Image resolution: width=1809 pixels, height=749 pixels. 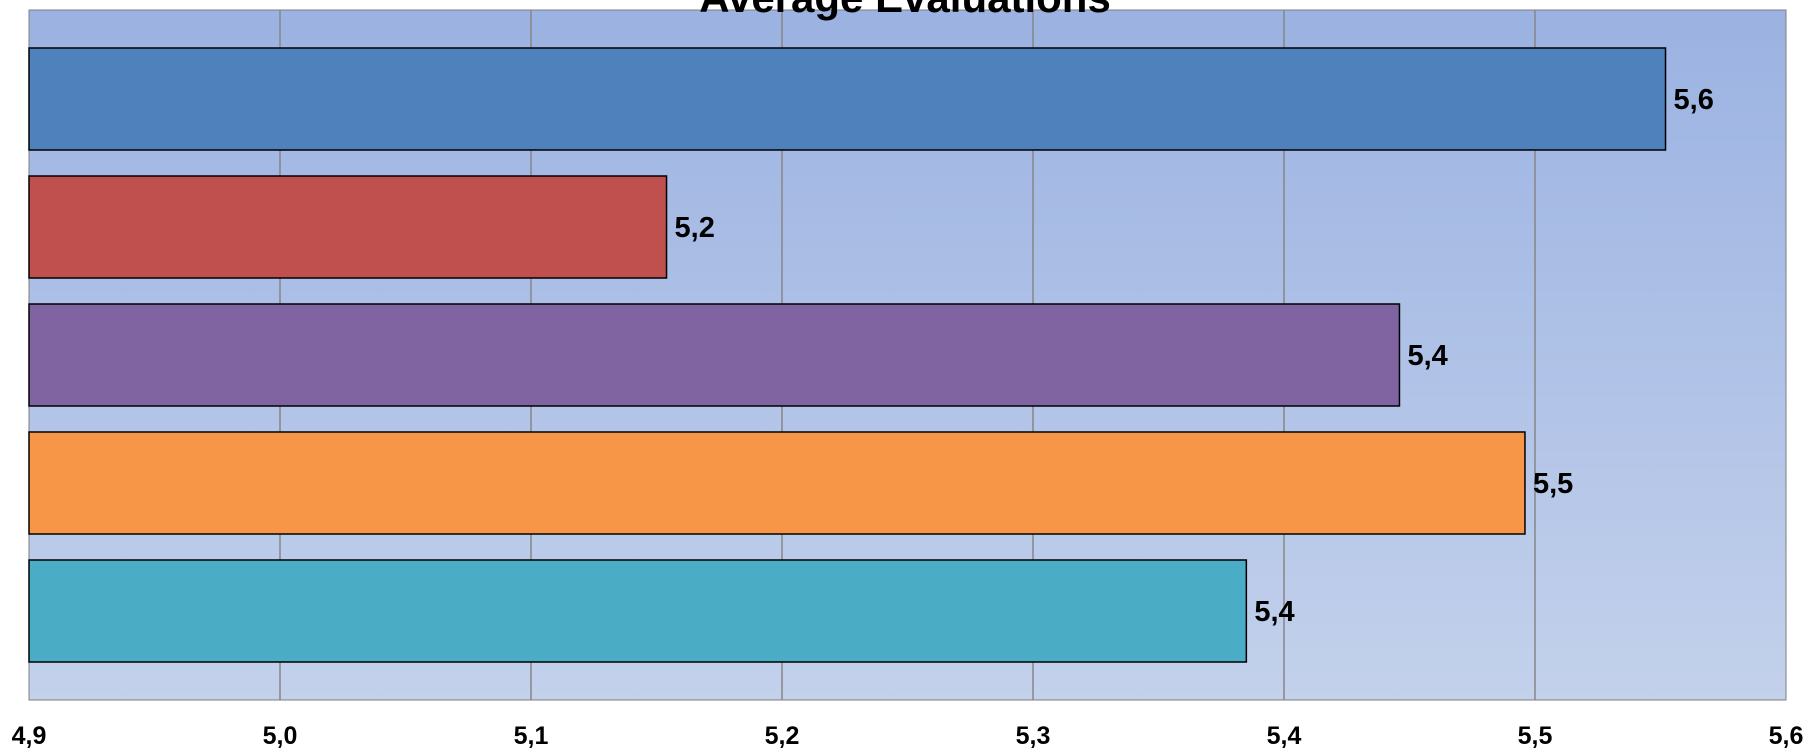 What do you see at coordinates (1694, 100) in the screenshot?
I see `bar-value-label: 5,6` at bounding box center [1694, 100].